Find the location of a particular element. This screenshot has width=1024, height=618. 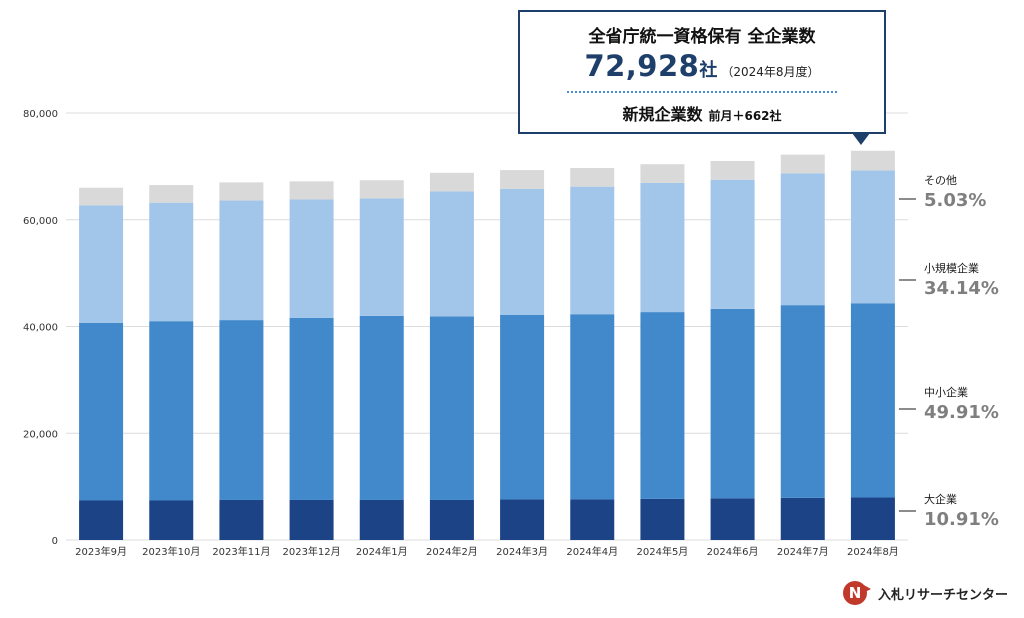

x-tick-label: 2023年11月 is located at coordinates (241, 551).